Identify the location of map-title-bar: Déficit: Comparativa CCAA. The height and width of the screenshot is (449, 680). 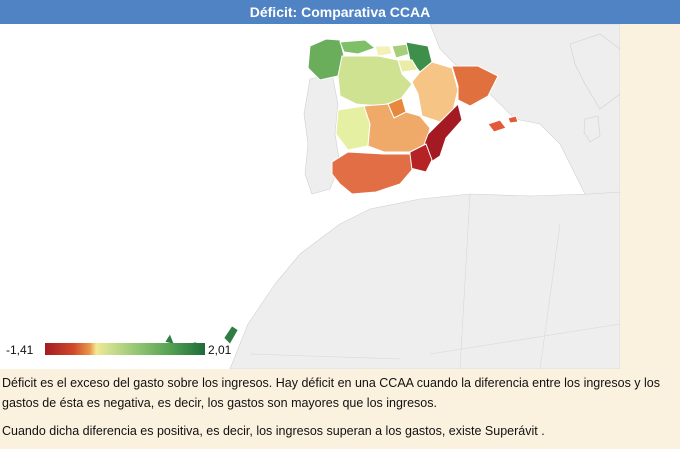
(340, 12).